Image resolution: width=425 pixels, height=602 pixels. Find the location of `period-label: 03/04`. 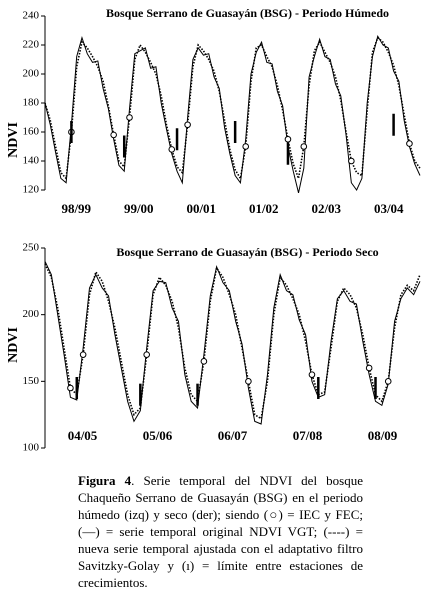

period-label: 03/04 is located at coordinates (389, 208).